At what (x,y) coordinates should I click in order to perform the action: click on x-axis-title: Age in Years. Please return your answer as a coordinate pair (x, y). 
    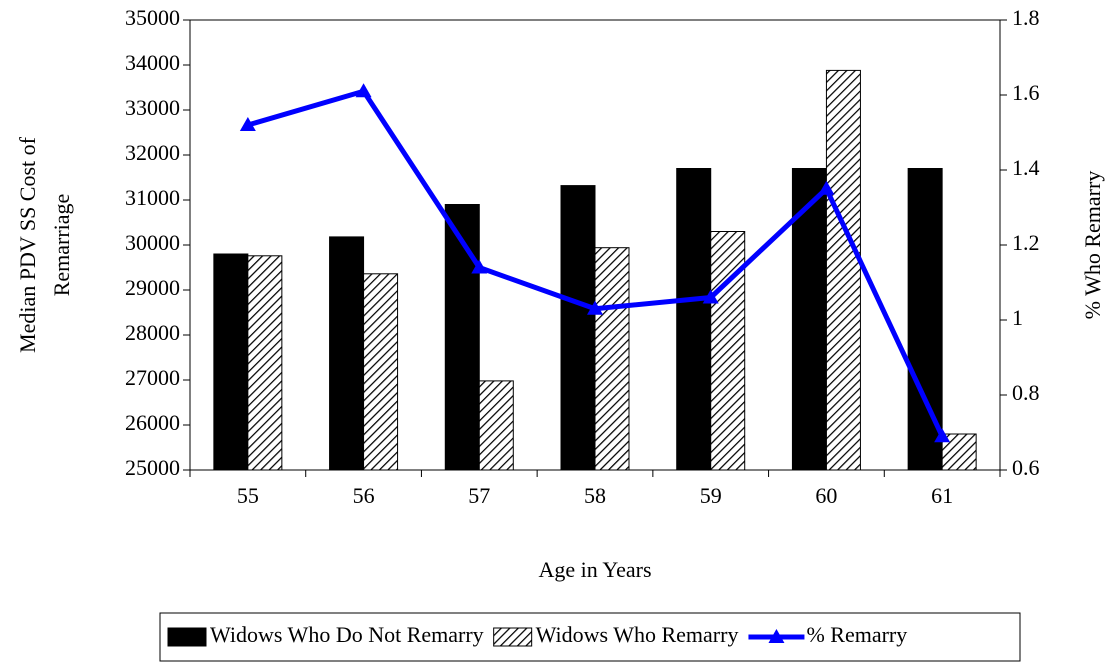
    Looking at the image, I should click on (594, 569).